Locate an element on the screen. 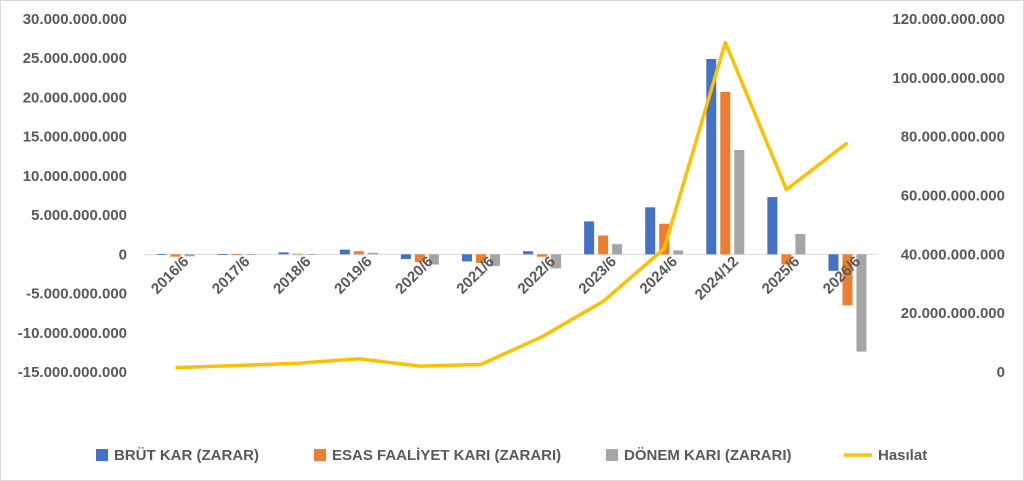 The height and width of the screenshot is (481, 1024). legend-label: ESAS FAALİYET KARI (ZARARI) is located at coordinates (446, 455).